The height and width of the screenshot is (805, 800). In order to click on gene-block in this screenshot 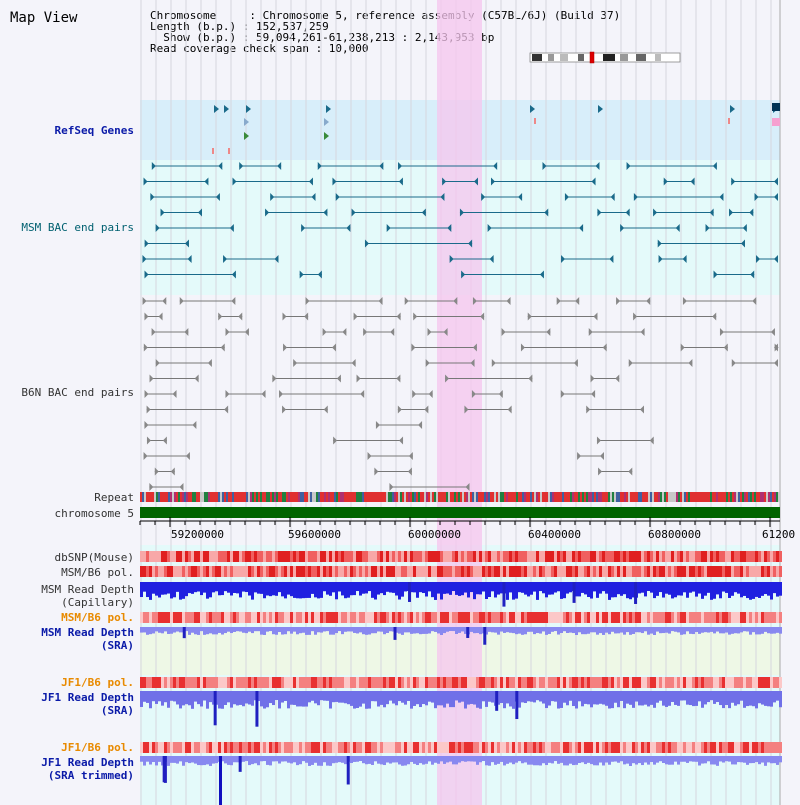, I will do `click(776, 107)`.